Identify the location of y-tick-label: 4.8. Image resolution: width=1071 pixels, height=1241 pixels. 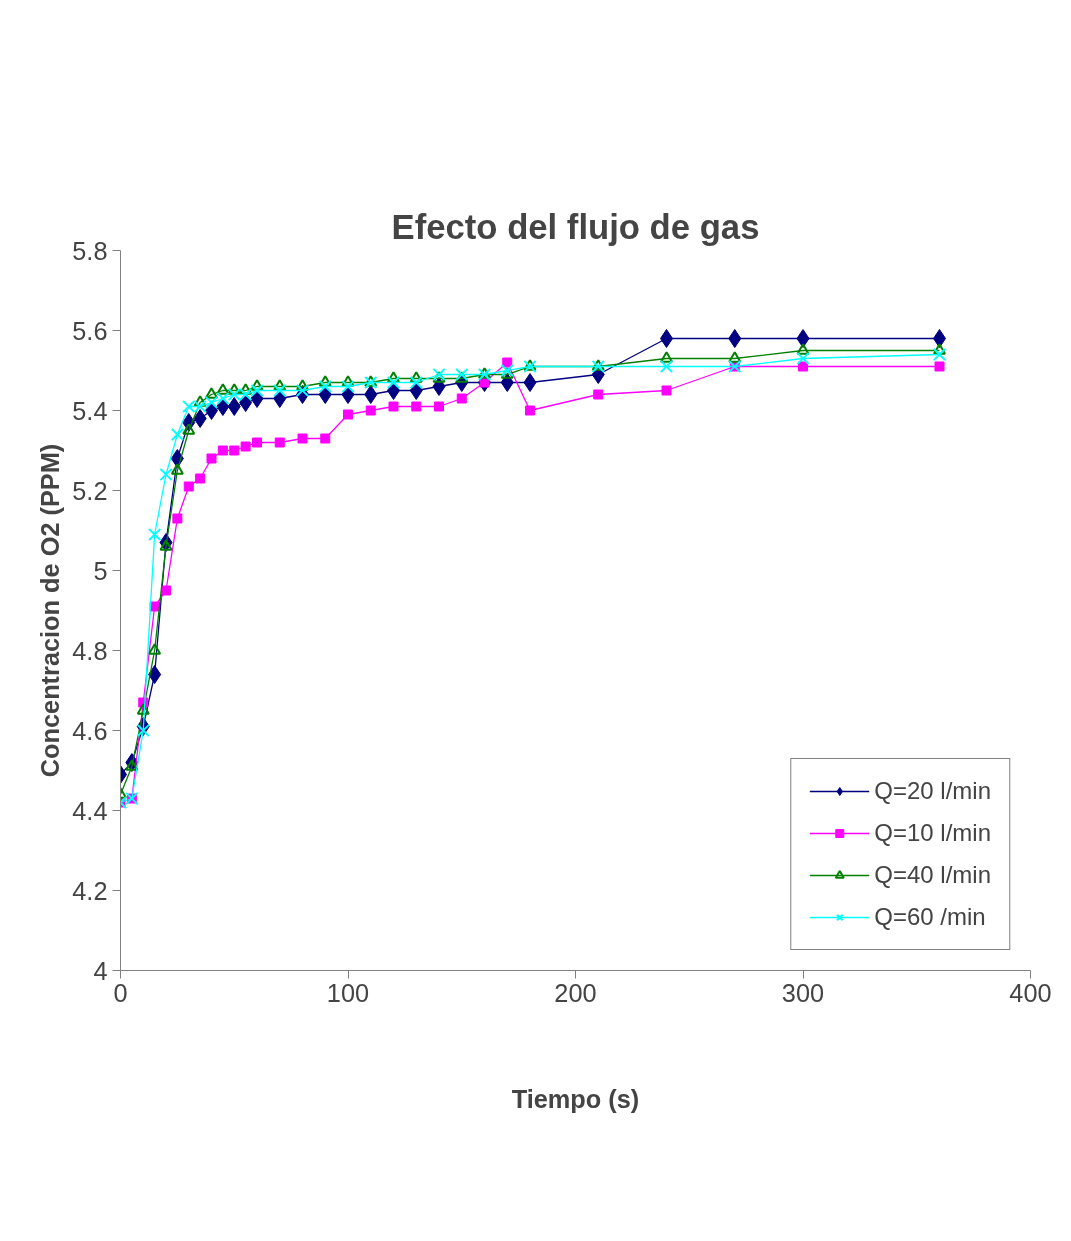
(90, 650).